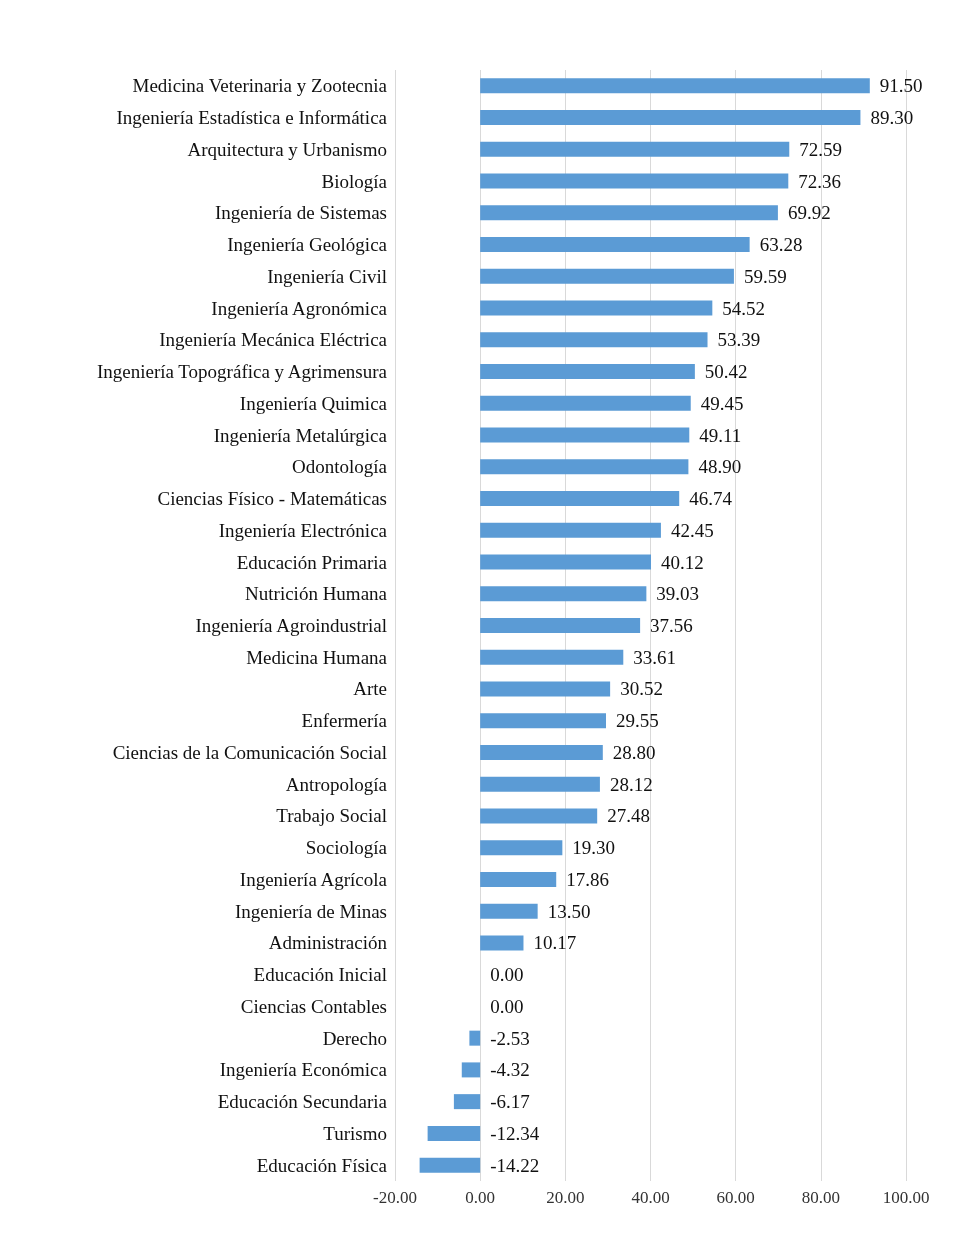 The width and height of the screenshot is (961, 1236). I want to click on x-tick-label: 100.00, so click(906, 1197).